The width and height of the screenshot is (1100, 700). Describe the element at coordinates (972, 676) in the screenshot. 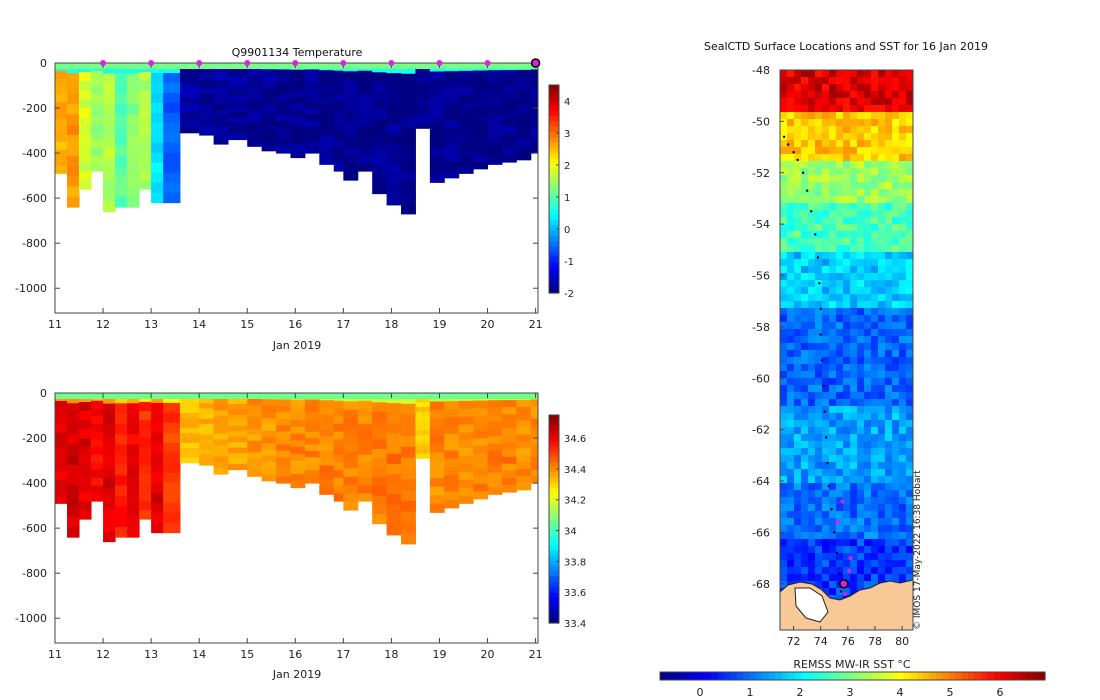

I see `sst-colorbar-swatch` at that location.